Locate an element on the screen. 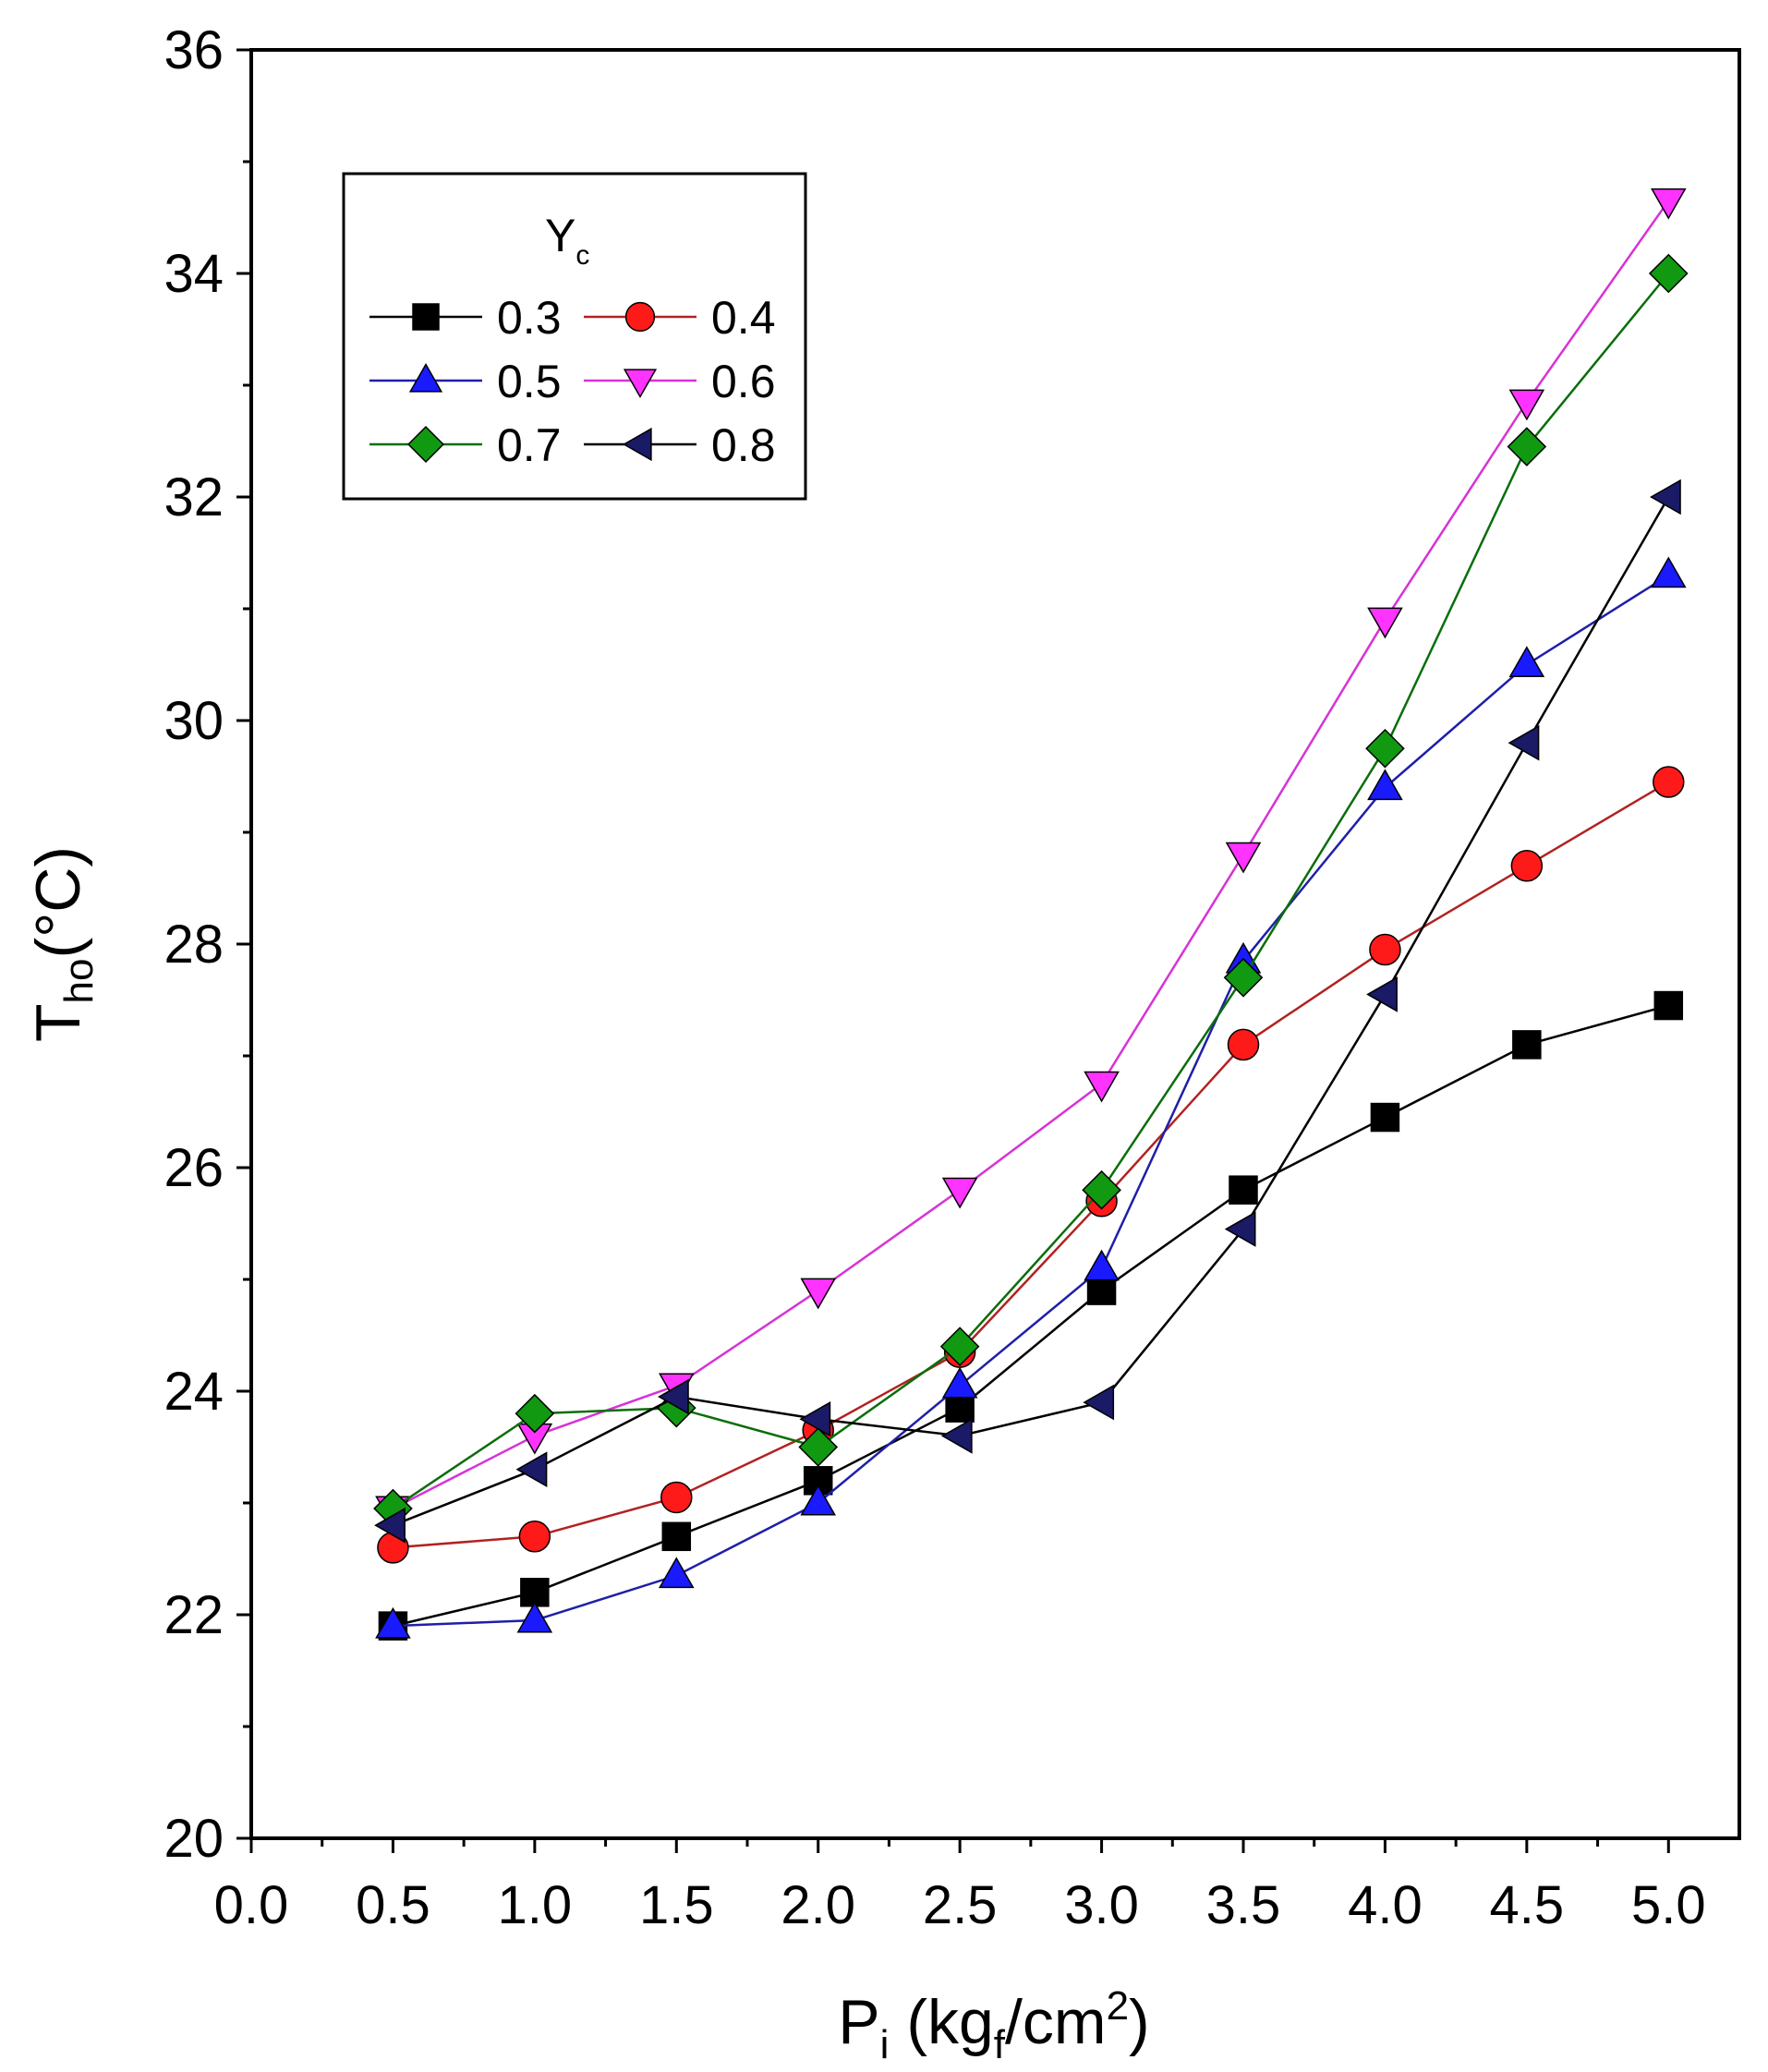 This screenshot has height=2072, width=1768. x-axis-title-paren-close: ) is located at coordinates (1139, 2022).